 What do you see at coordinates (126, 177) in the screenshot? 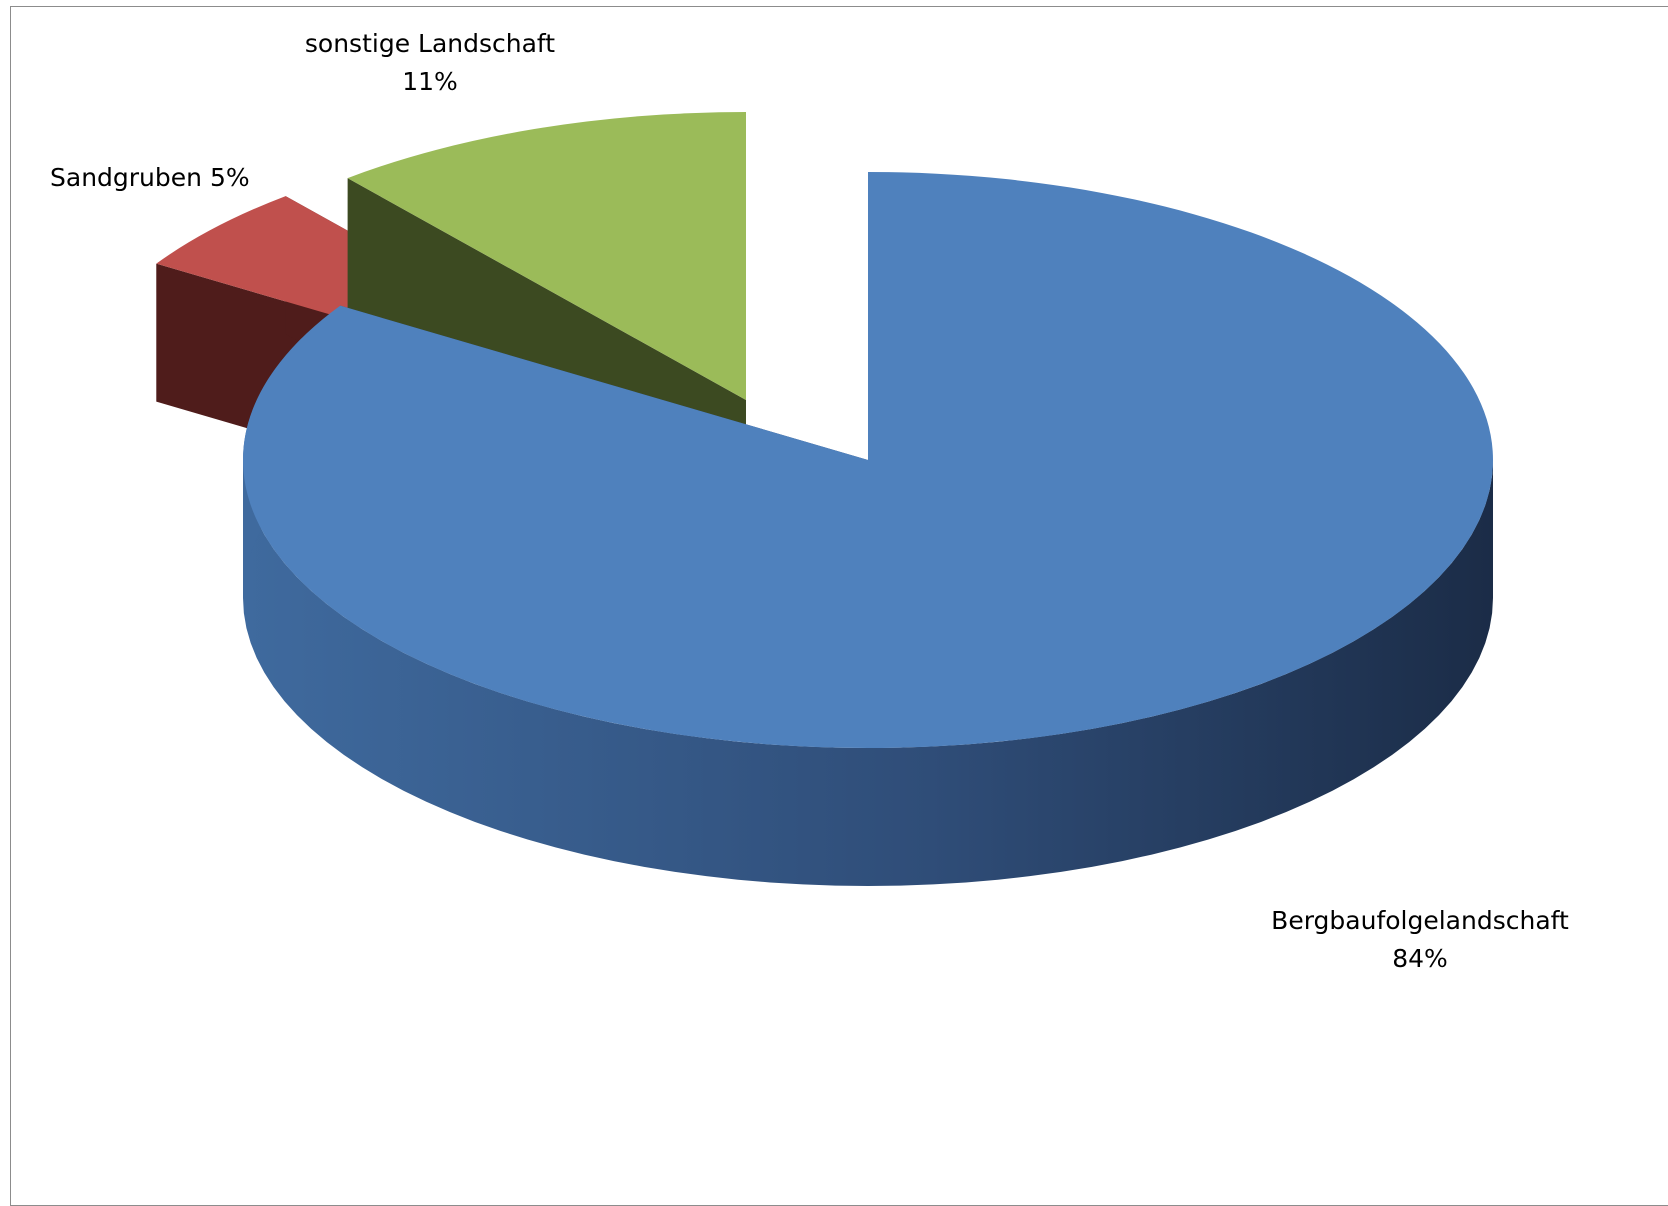
I see `slice-label-name: Sandgruben` at bounding box center [126, 177].